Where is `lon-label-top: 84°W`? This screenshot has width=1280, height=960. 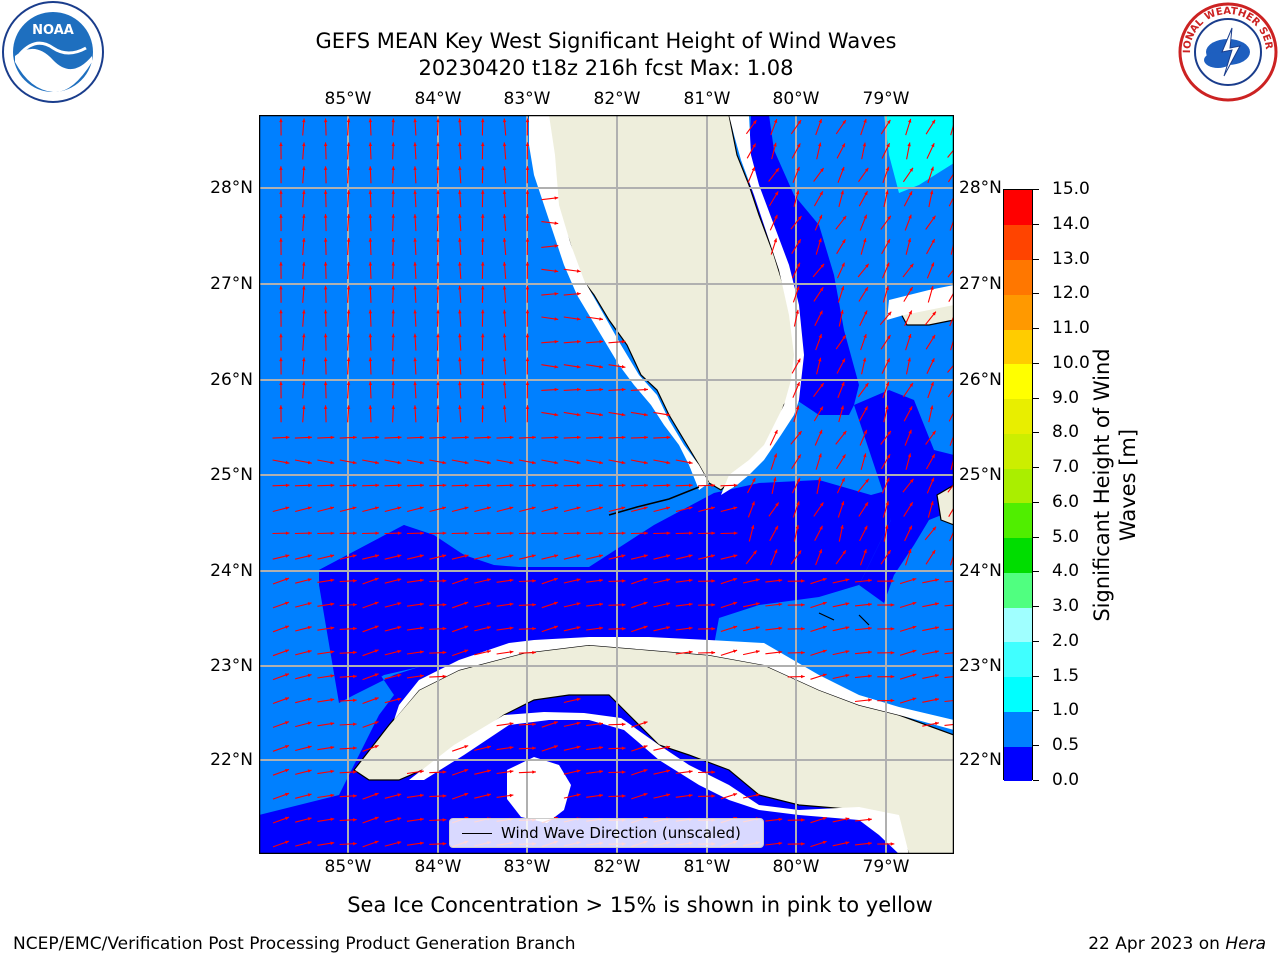 lon-label-top: 84°W is located at coordinates (438, 99).